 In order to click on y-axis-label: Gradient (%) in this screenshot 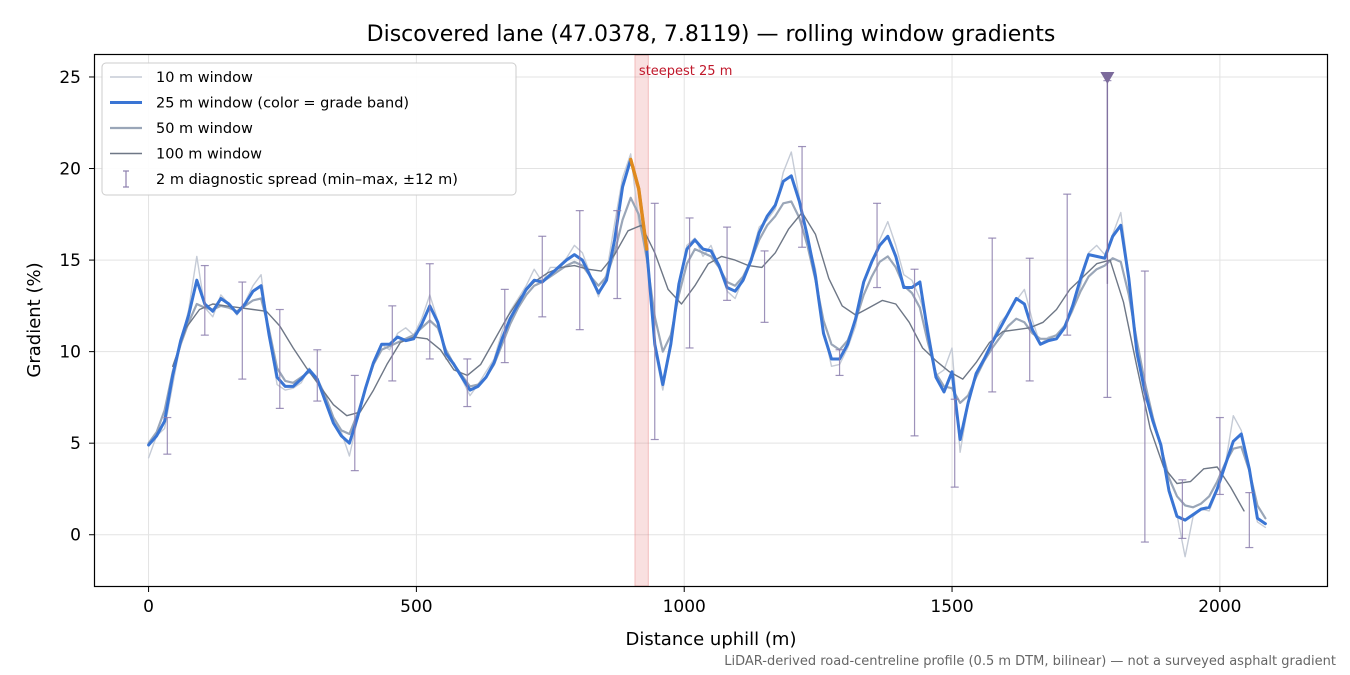, I will do `click(34, 319)`.